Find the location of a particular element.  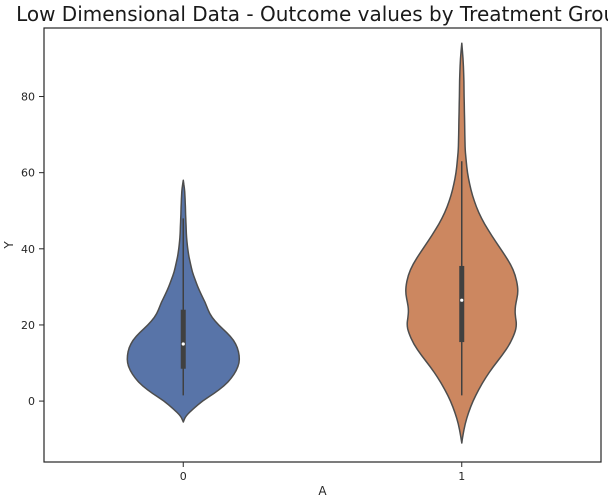

y-tick-label-60: 60 is located at coordinates (28, 173).